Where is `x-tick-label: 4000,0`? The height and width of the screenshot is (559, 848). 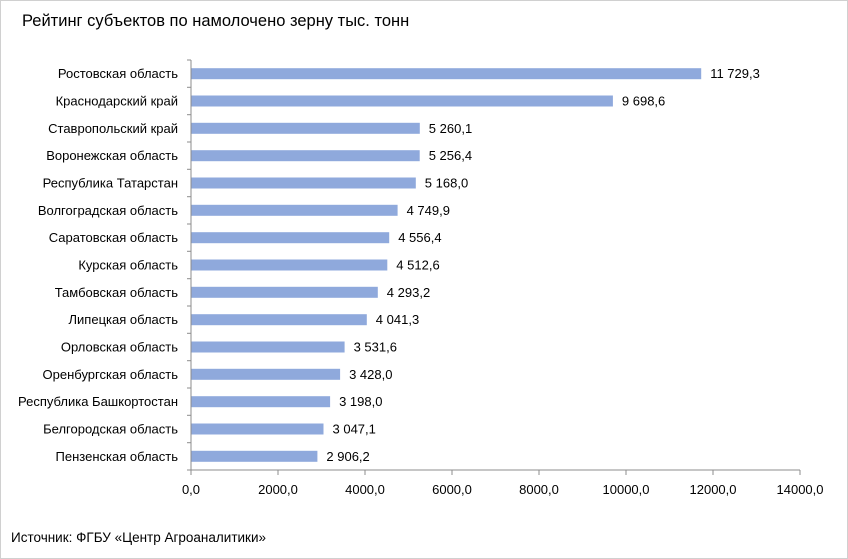 x-tick-label: 4000,0 is located at coordinates (365, 489).